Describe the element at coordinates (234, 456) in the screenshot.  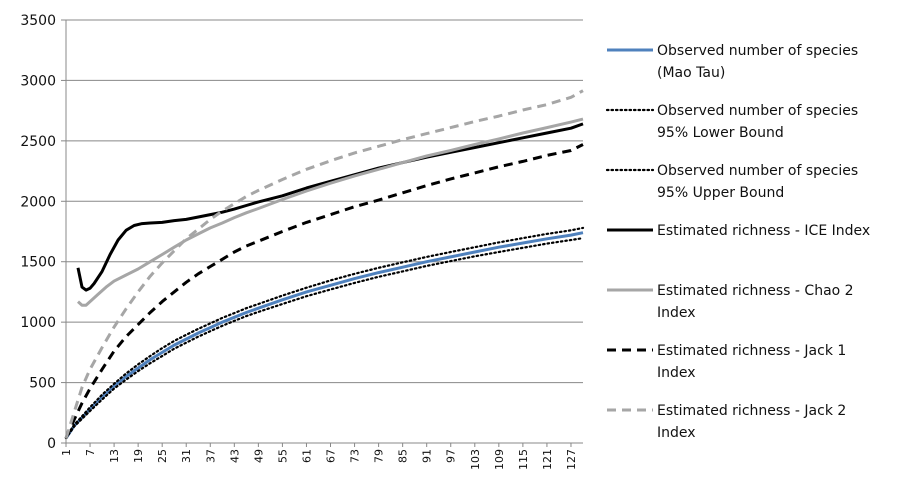
I see `x-tick-label: 43` at that location.